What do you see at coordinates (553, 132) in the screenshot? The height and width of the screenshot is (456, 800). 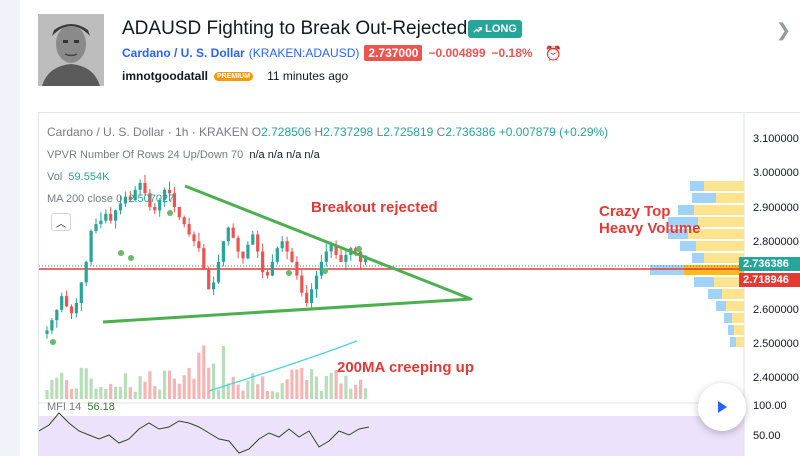 I see `ohlc-change: +0.007879 (+0.29%)` at bounding box center [553, 132].